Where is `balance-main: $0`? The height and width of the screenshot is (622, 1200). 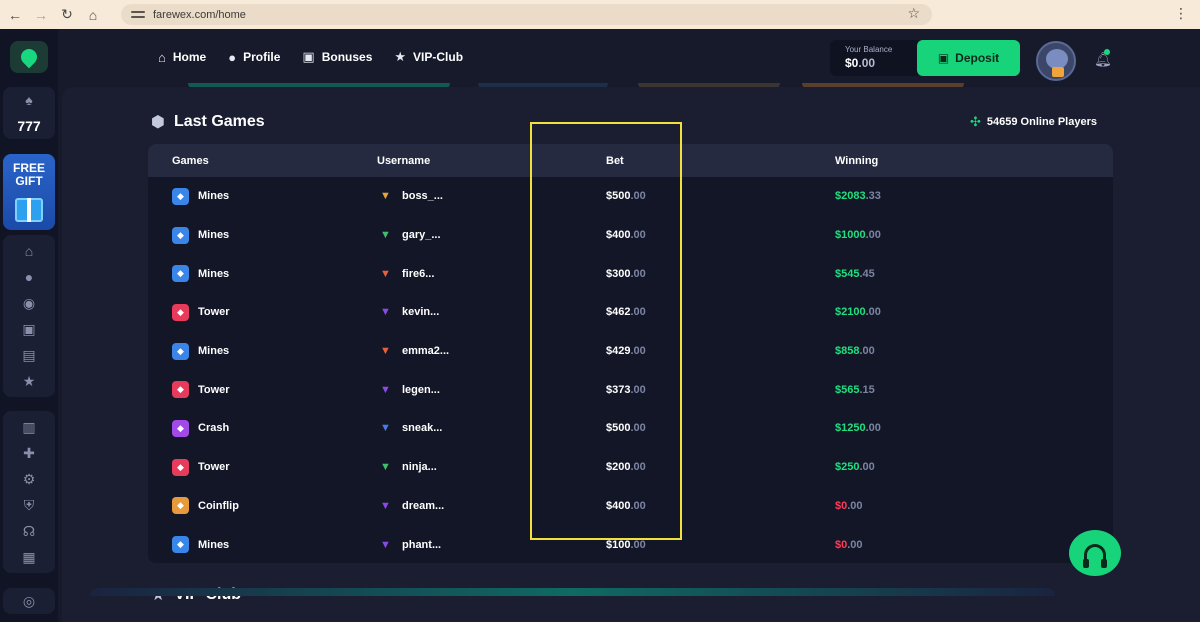
balance-main: $0 is located at coordinates (852, 63).